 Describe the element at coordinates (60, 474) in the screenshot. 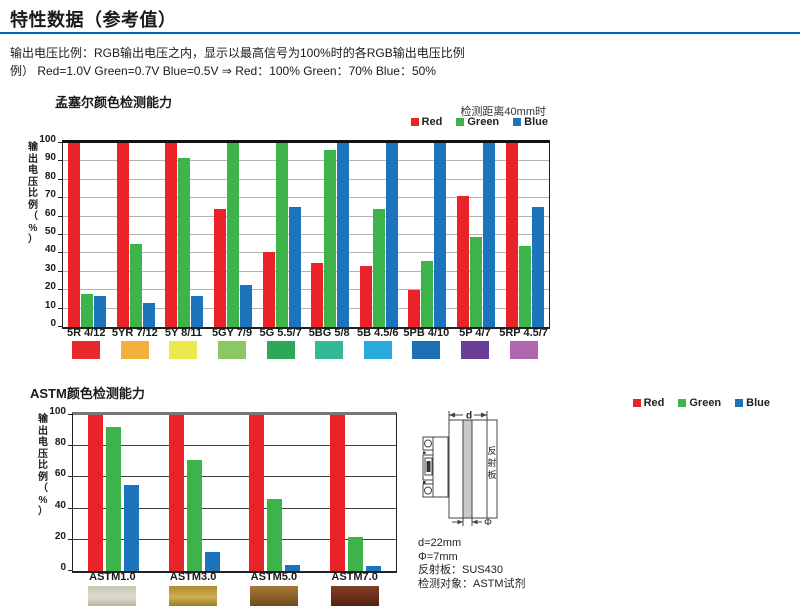

I see `y-axis-tick-label: 60` at that location.